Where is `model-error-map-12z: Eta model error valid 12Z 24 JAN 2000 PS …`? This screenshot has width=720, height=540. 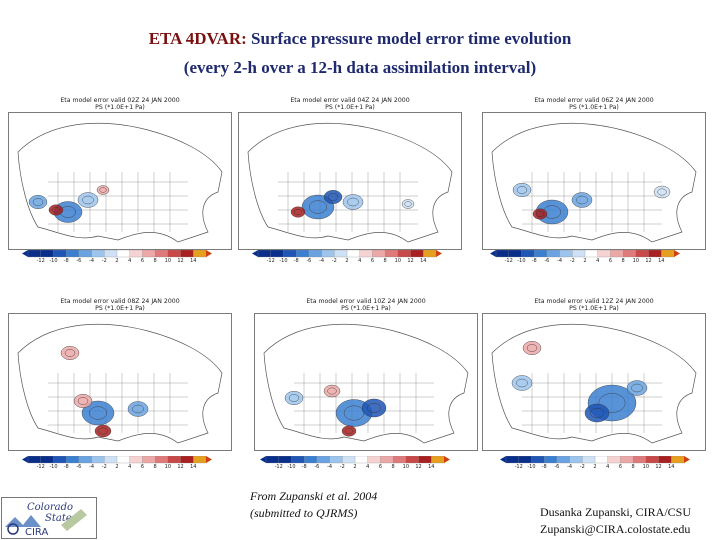
model-error-map-12z: Eta model error valid 12Z 24 JAN 2000 PS … is located at coordinates (594, 376).